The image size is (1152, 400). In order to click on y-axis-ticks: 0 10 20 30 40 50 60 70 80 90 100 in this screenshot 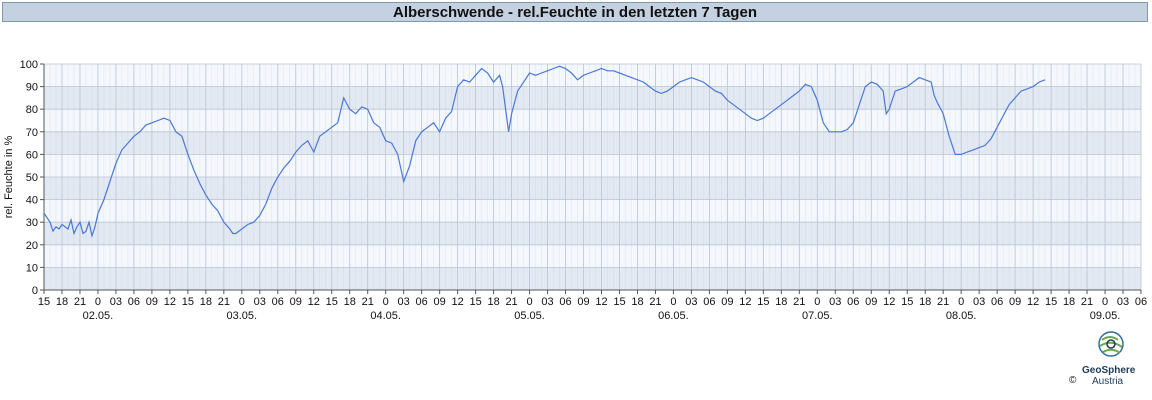, I will do `click(32, 178)`.